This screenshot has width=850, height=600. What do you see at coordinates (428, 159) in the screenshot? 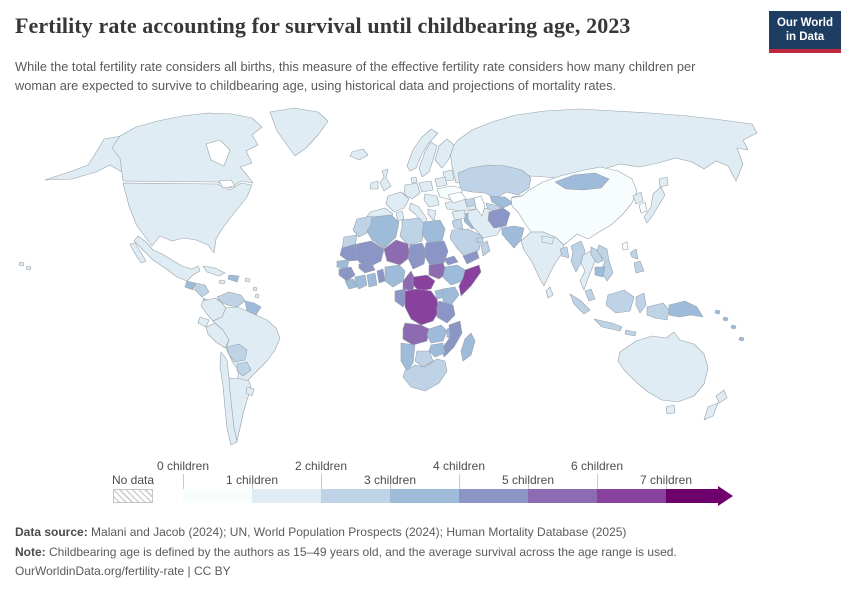
I see `region-sweden` at bounding box center [428, 159].